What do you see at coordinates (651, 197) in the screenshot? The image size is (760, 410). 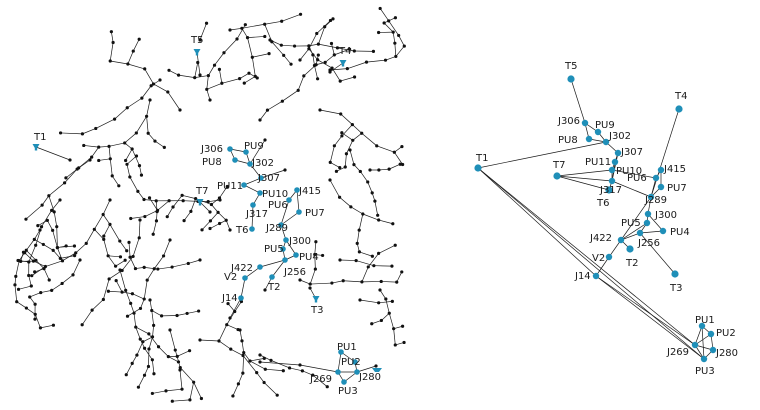 I see `reduced-node-j289` at bounding box center [651, 197].